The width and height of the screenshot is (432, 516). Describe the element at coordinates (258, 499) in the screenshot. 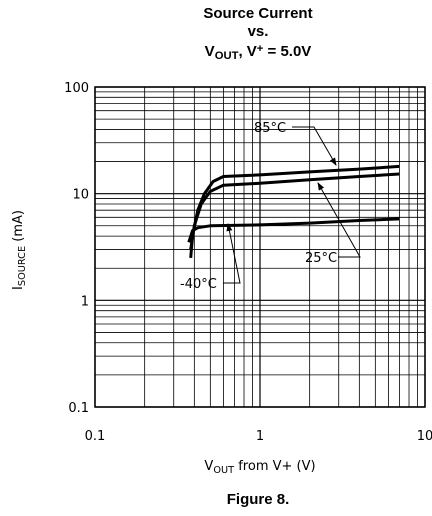

I see `caption: Figure 8.` at that location.